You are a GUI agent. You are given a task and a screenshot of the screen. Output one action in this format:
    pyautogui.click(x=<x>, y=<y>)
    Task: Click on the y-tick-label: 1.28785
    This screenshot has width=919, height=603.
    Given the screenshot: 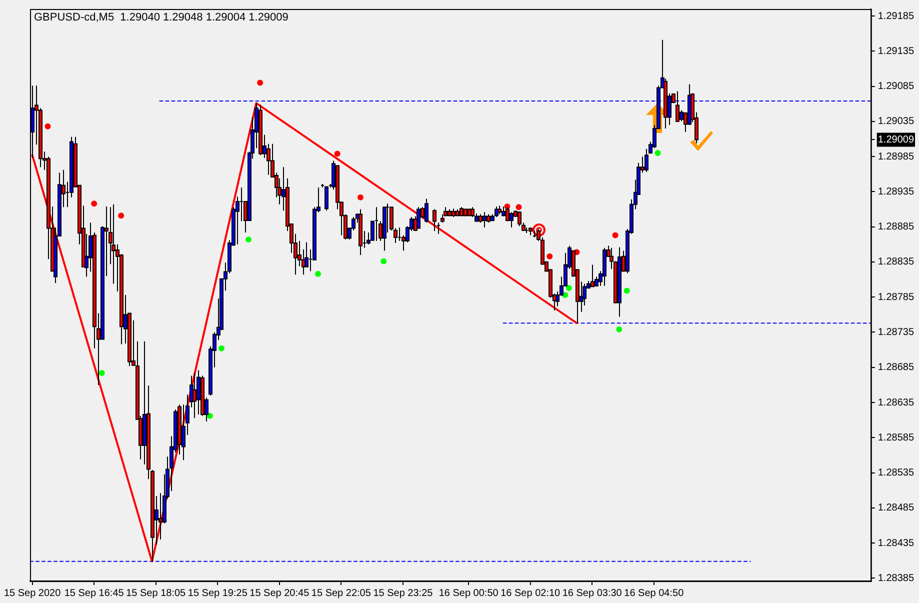 What is the action you would take?
    pyautogui.click(x=896, y=297)
    